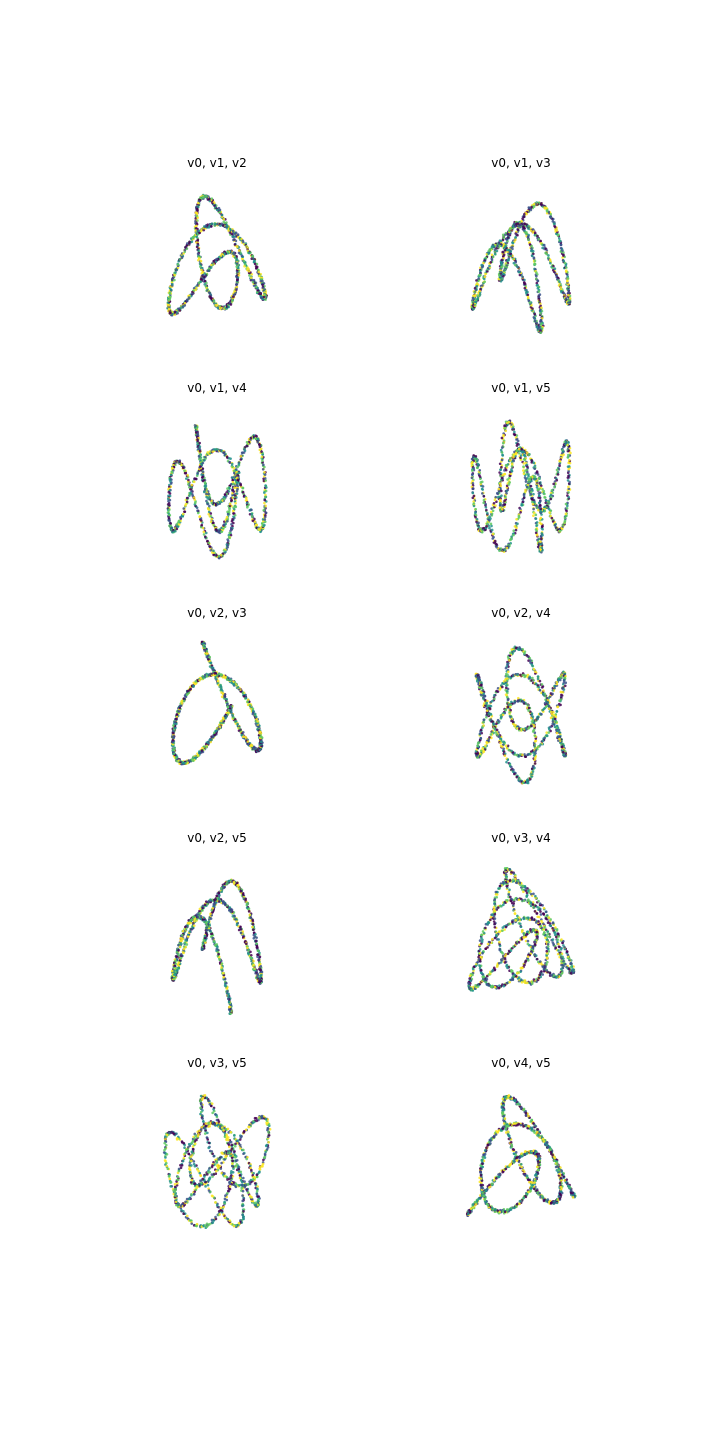  Describe the element at coordinates (217, 255) in the screenshot. I see `scatter-3d-plot` at that location.